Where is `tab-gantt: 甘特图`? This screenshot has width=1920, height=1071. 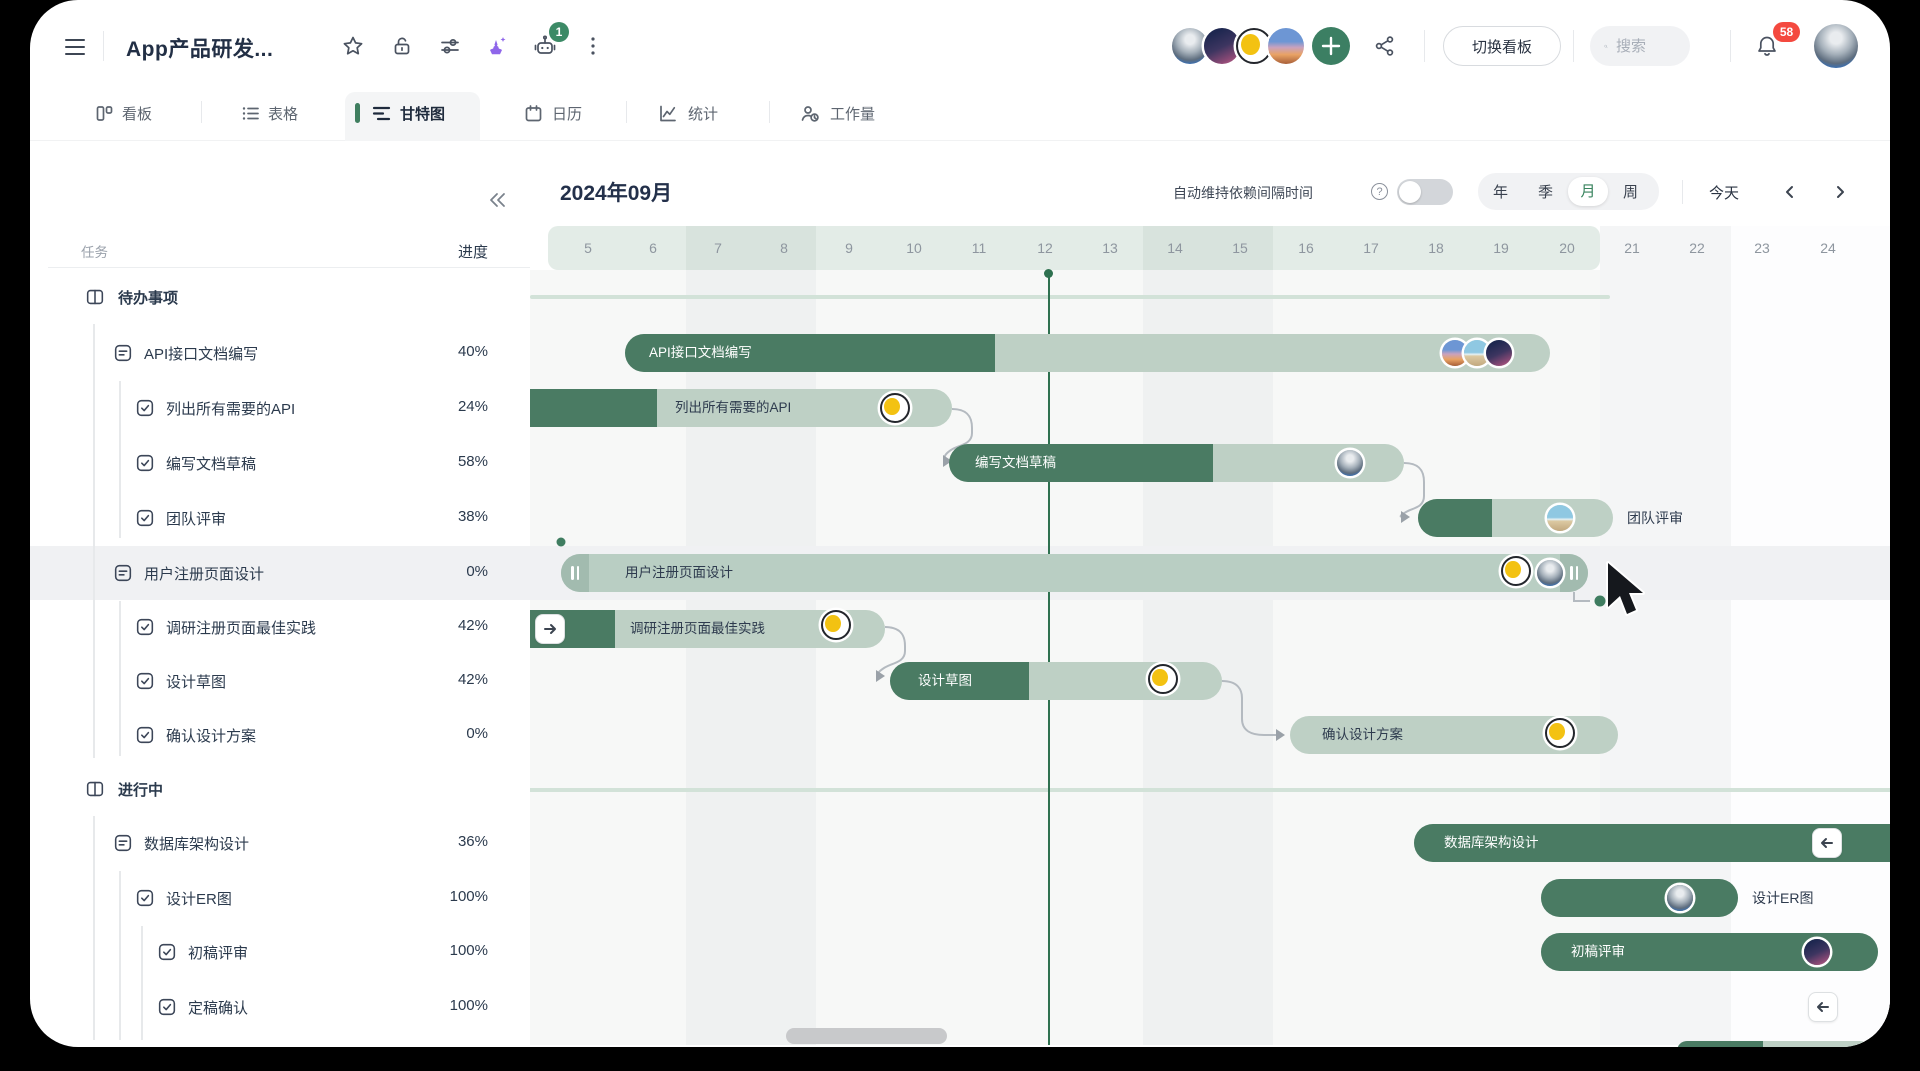
tab-gantt: 甘特图 is located at coordinates (423, 114).